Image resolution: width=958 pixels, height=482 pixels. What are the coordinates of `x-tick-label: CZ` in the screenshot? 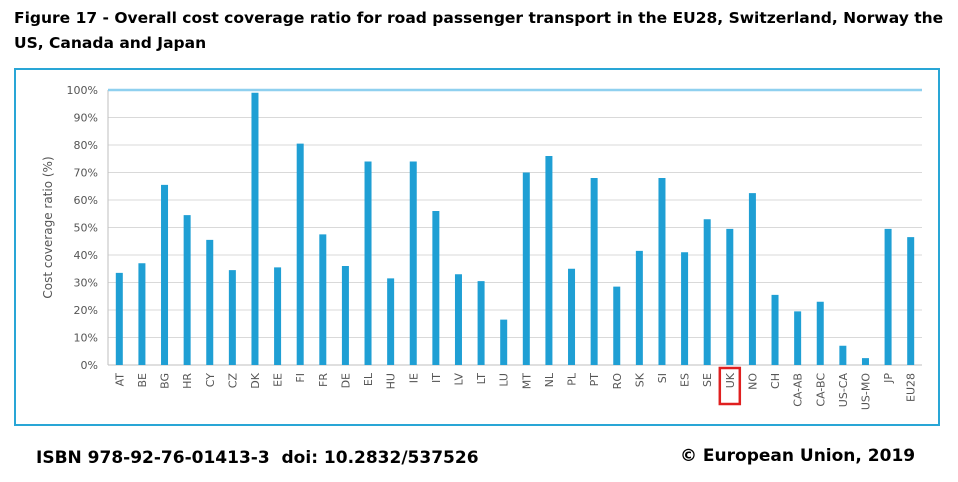 It's located at (232, 381).